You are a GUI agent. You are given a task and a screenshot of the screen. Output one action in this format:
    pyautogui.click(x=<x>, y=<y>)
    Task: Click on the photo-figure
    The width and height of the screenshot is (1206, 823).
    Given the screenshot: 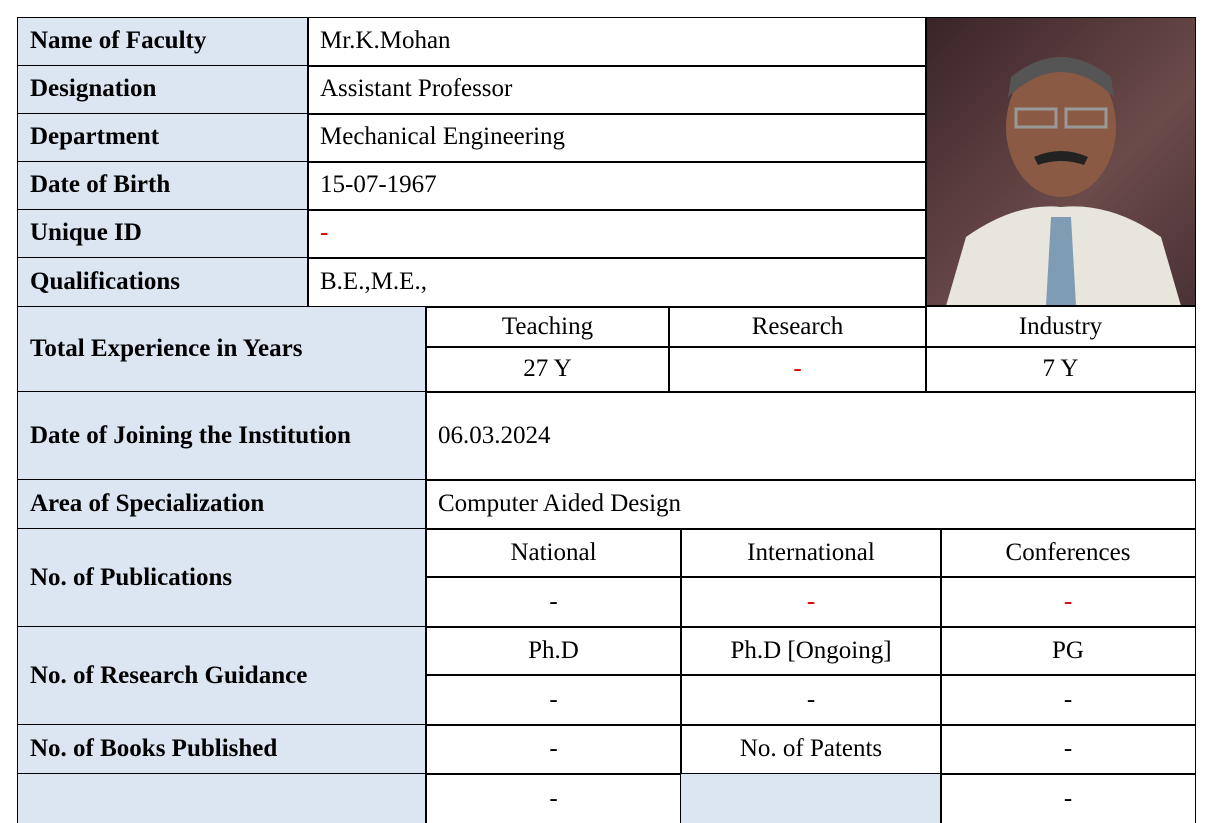 What is the action you would take?
    pyautogui.click(x=1063, y=181)
    